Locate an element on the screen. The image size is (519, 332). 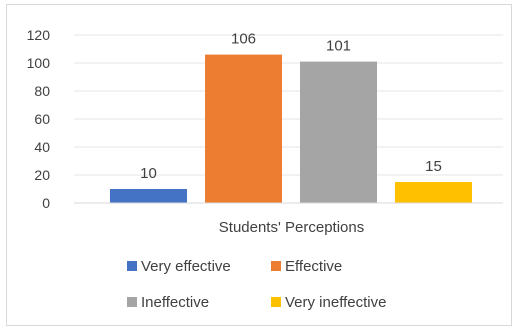
y-tick-label: 60 is located at coordinates (42, 119).